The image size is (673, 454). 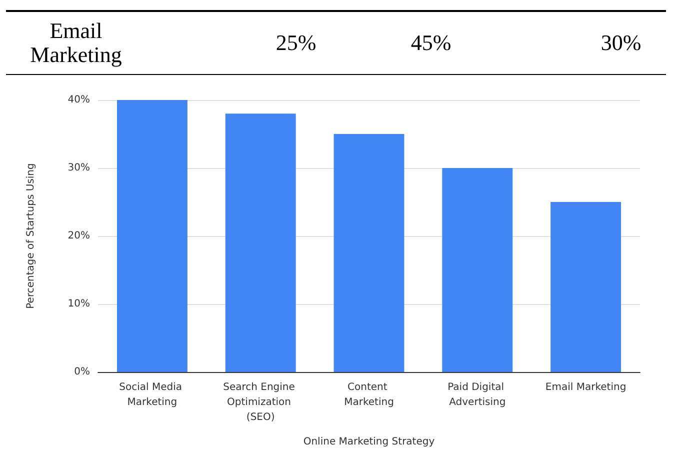 I want to click on x-tick-label: Content Marketing, so click(x=369, y=395).